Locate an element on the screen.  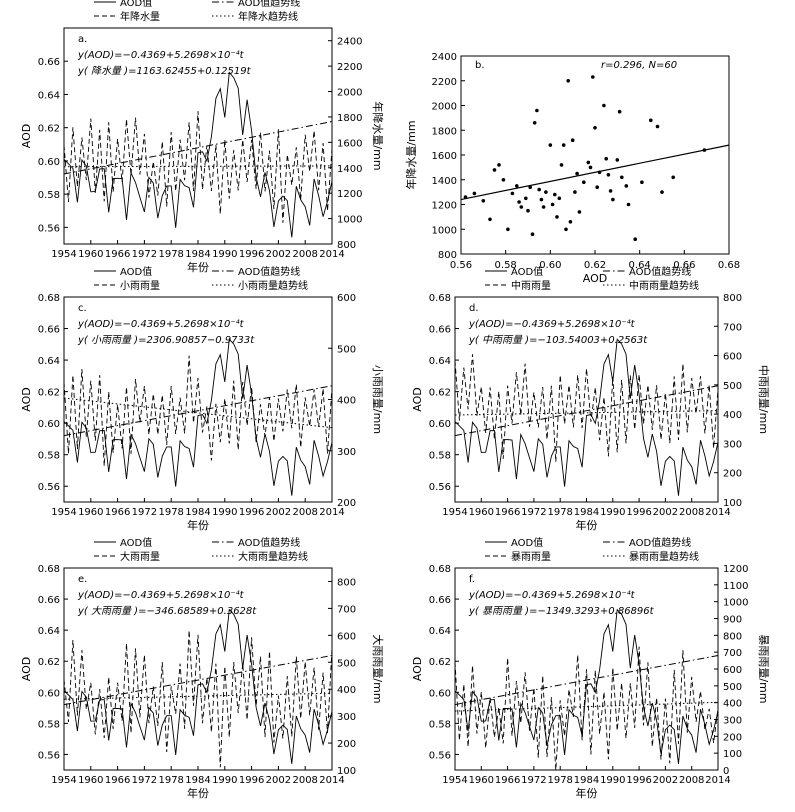
y-left-tick-label: 0.56 is located at coordinates (440, 487).